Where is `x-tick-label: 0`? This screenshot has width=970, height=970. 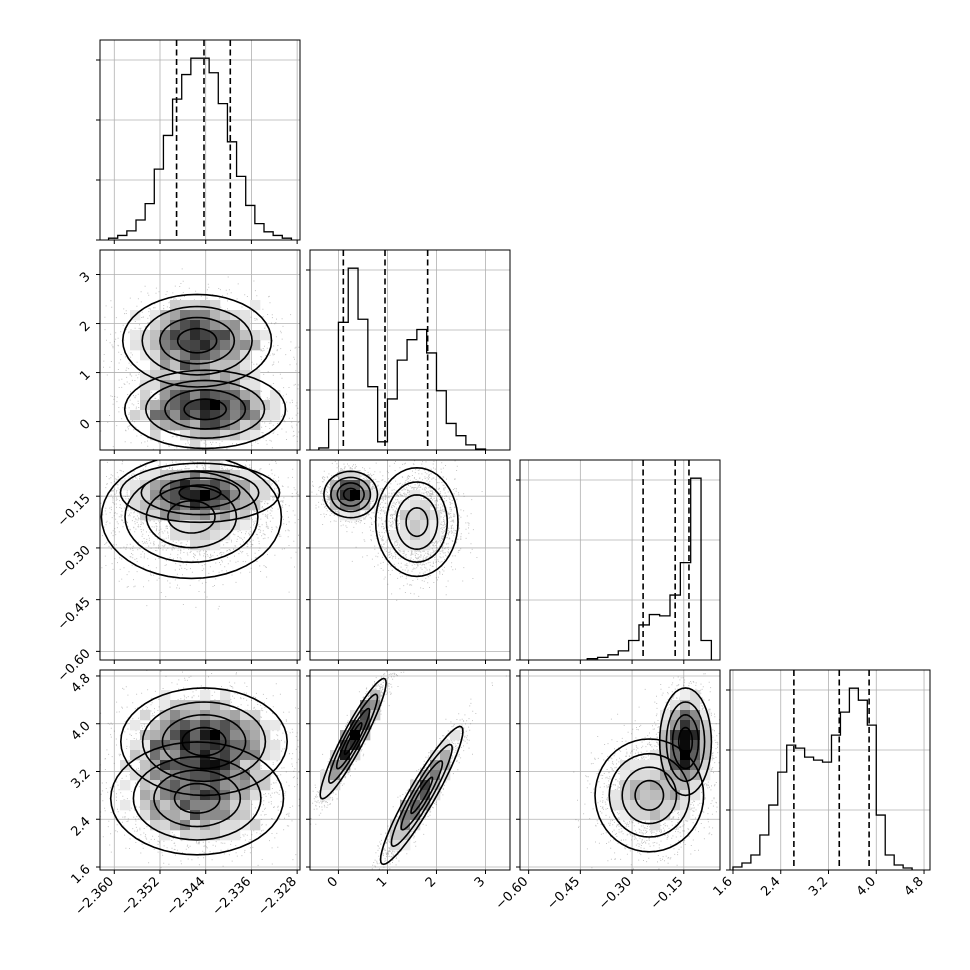 x-tick-label: 0 is located at coordinates (333, 882).